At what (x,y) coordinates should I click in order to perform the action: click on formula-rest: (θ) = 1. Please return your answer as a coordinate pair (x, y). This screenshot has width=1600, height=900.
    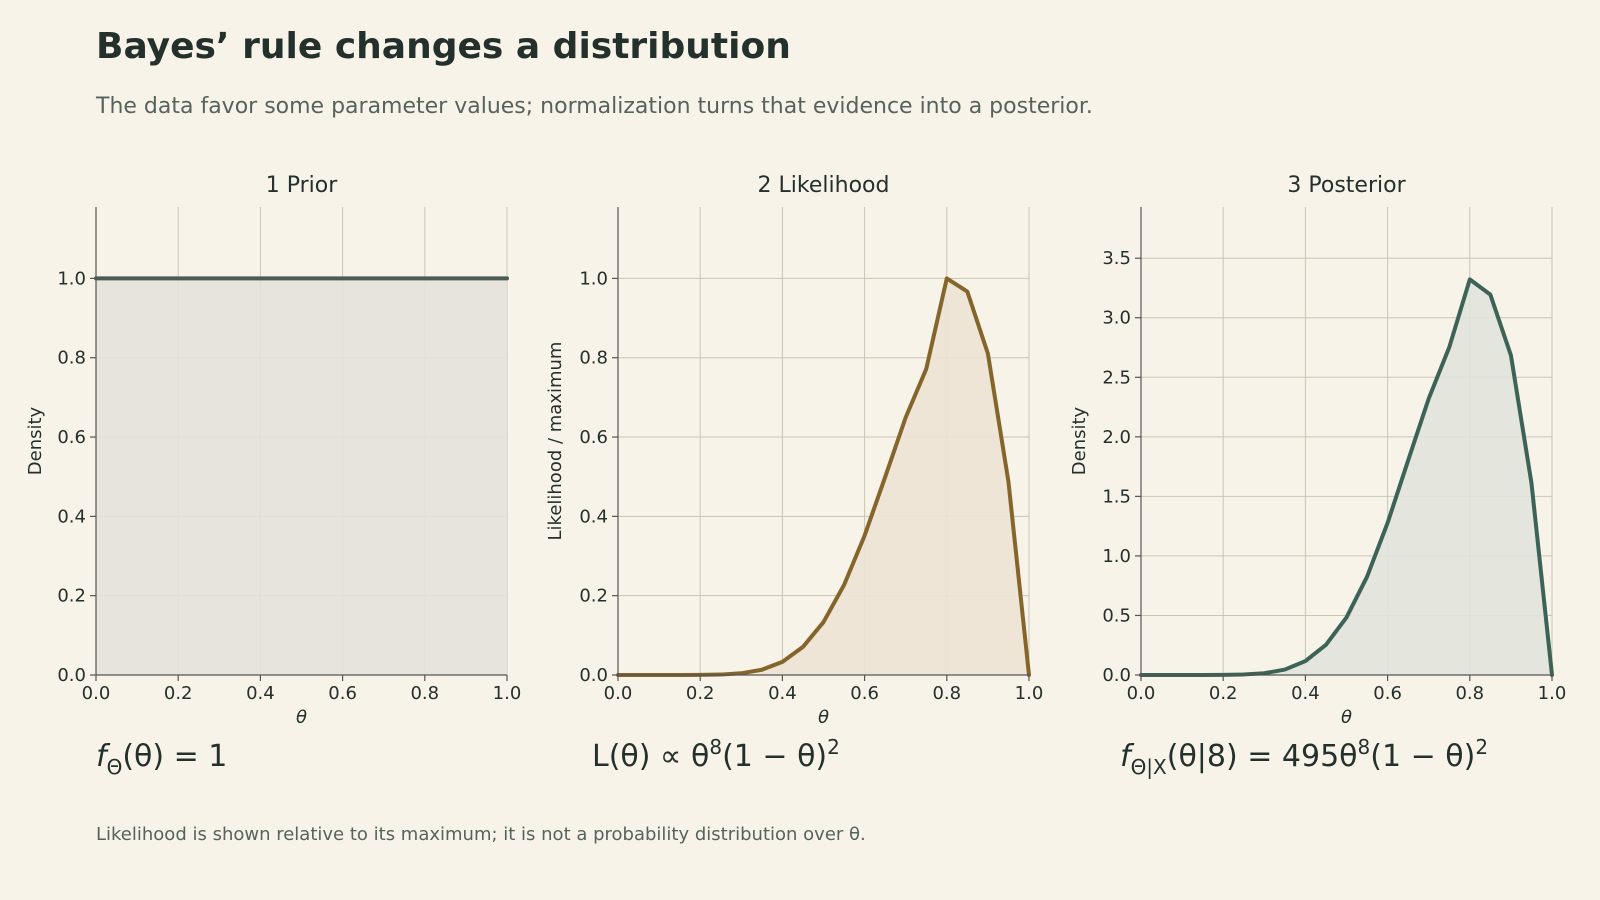
    Looking at the image, I should click on (174, 756).